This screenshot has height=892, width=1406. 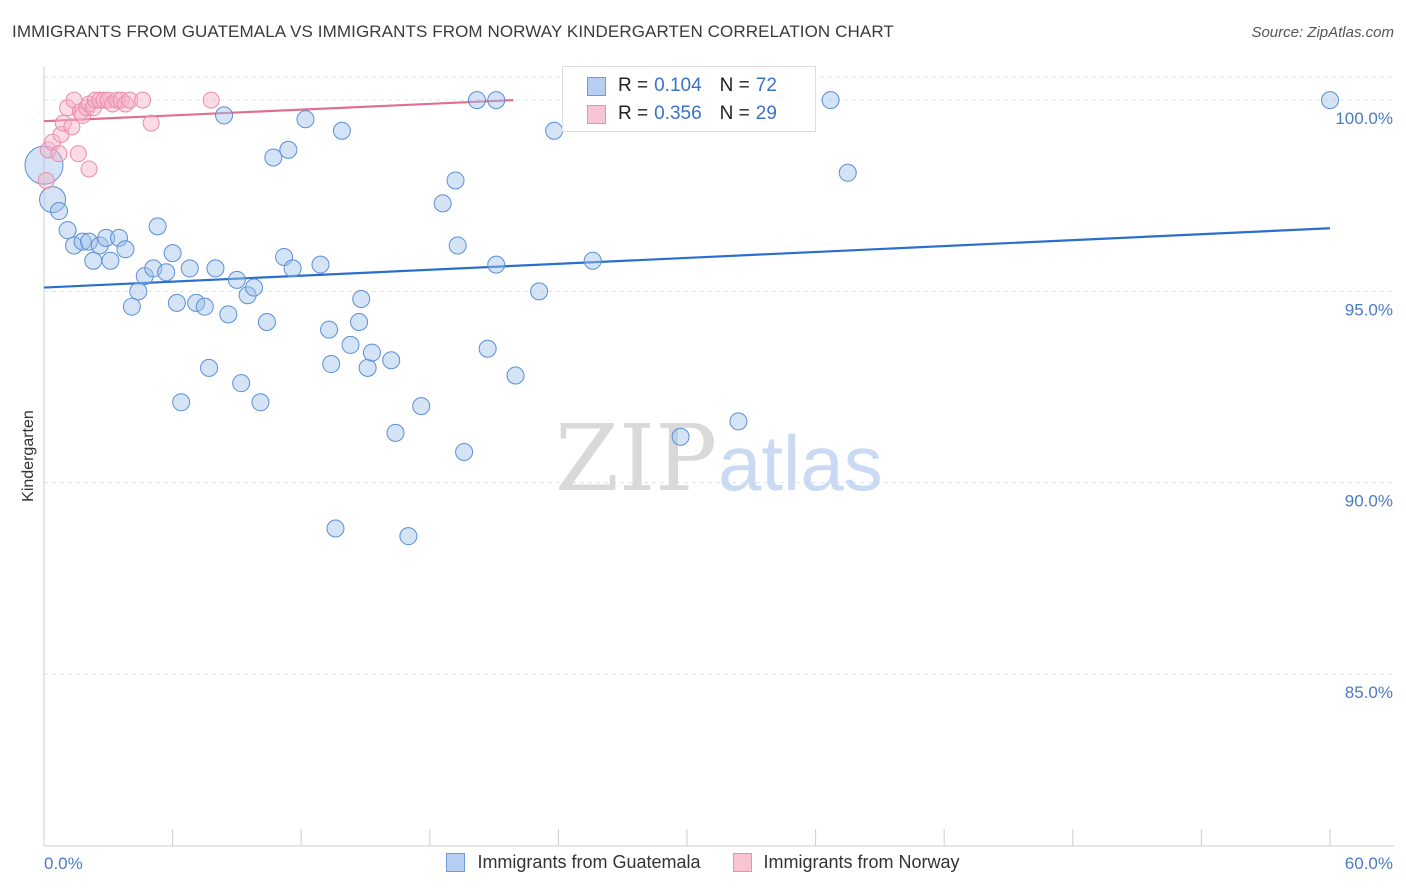 I want to click on legend-n-label: N =, so click(x=734, y=113).